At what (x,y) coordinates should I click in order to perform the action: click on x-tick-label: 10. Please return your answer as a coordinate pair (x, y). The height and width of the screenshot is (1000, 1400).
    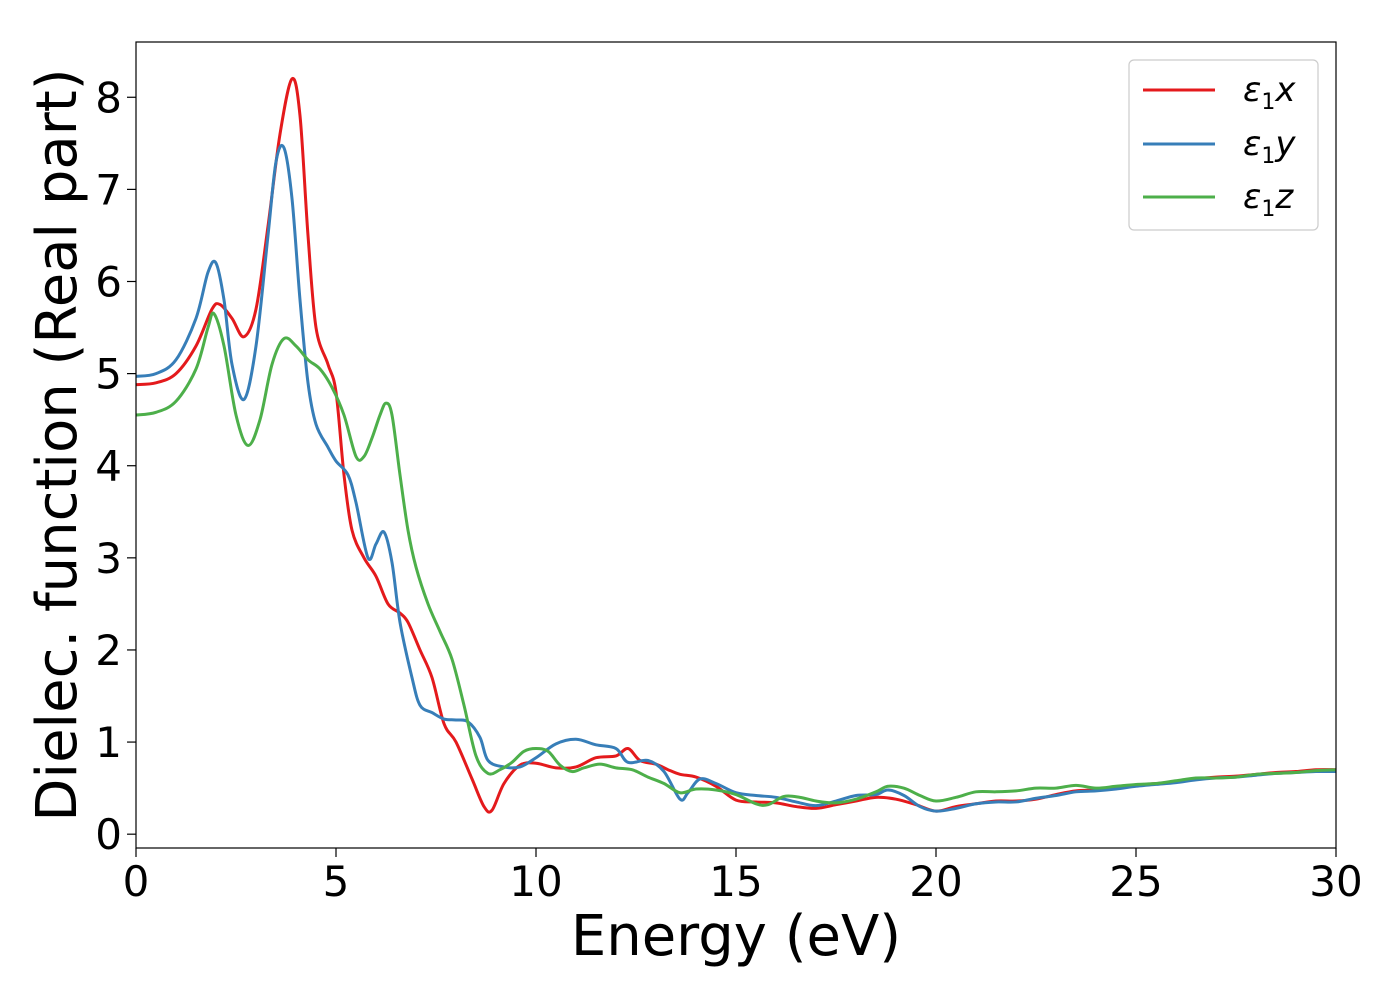
    Looking at the image, I should click on (535, 881).